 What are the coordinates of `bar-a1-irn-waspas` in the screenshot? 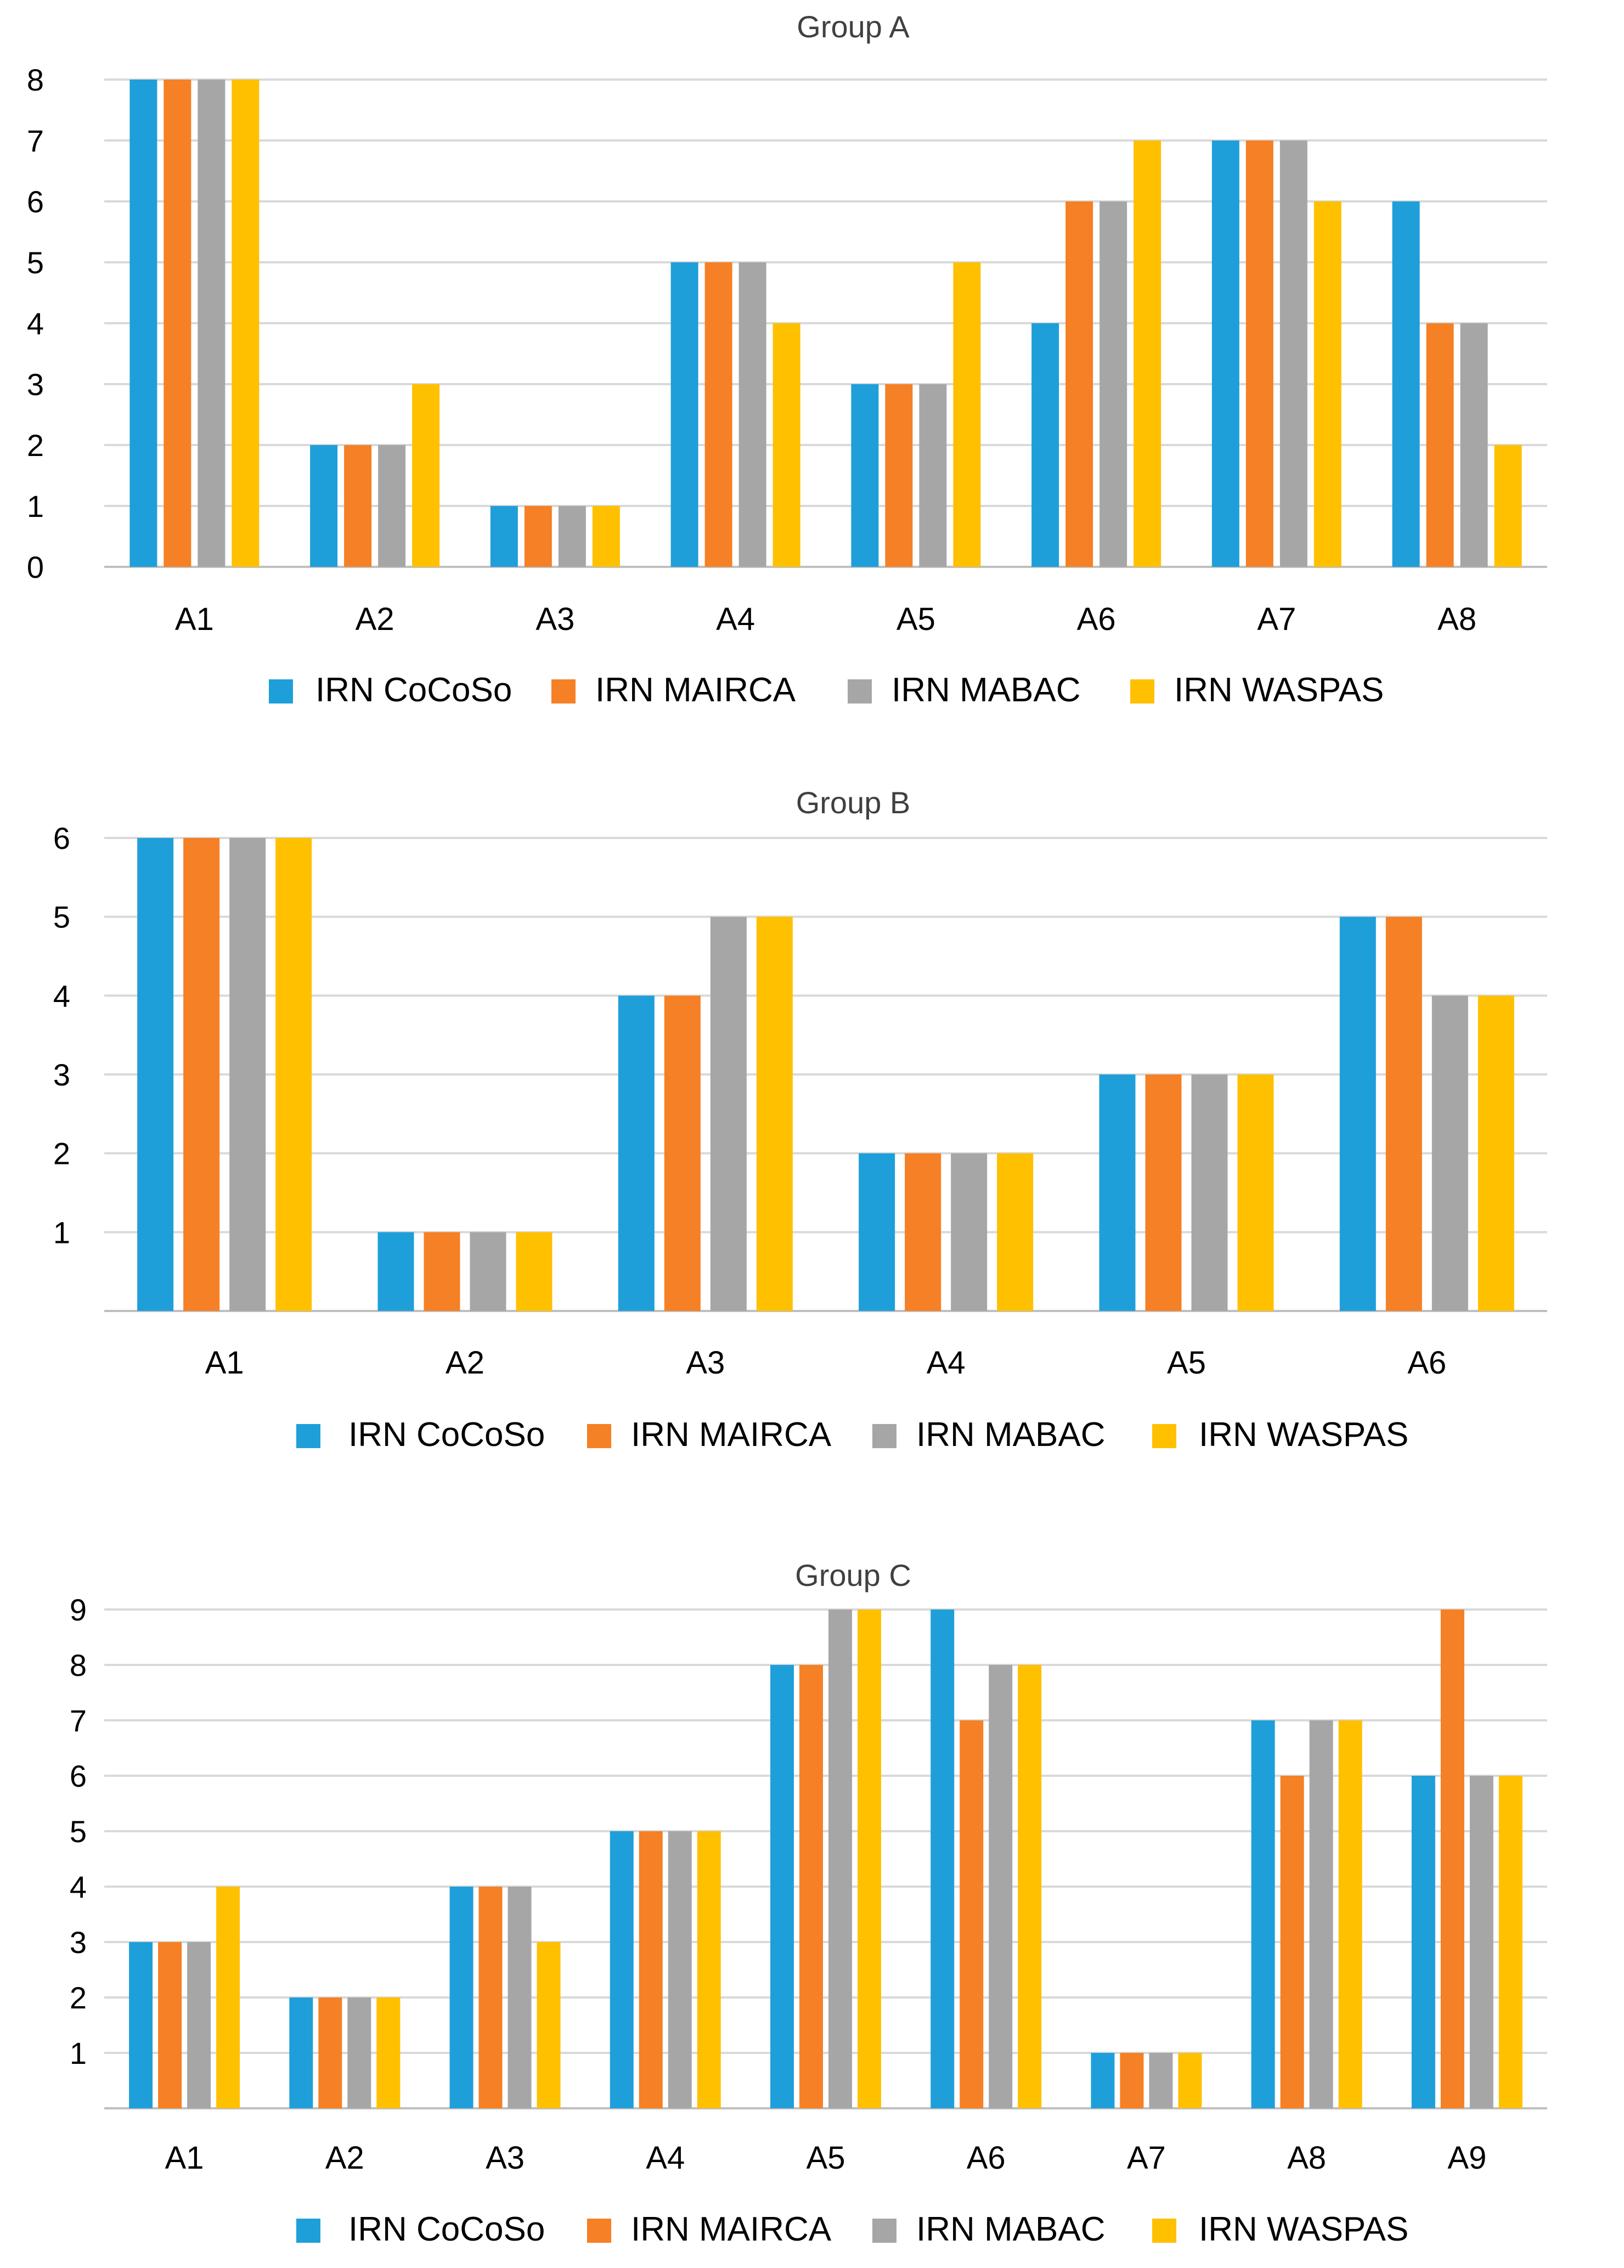 It's located at (293, 1074).